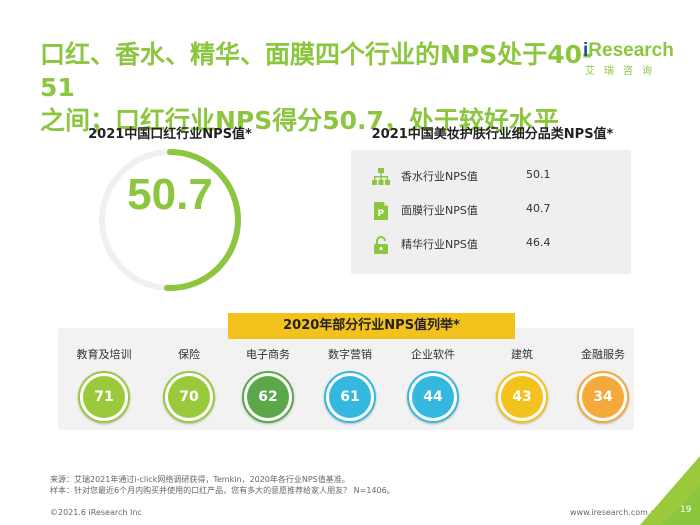 The width and height of the screenshot is (700, 525). I want to click on industry-value: 44, so click(433, 397).